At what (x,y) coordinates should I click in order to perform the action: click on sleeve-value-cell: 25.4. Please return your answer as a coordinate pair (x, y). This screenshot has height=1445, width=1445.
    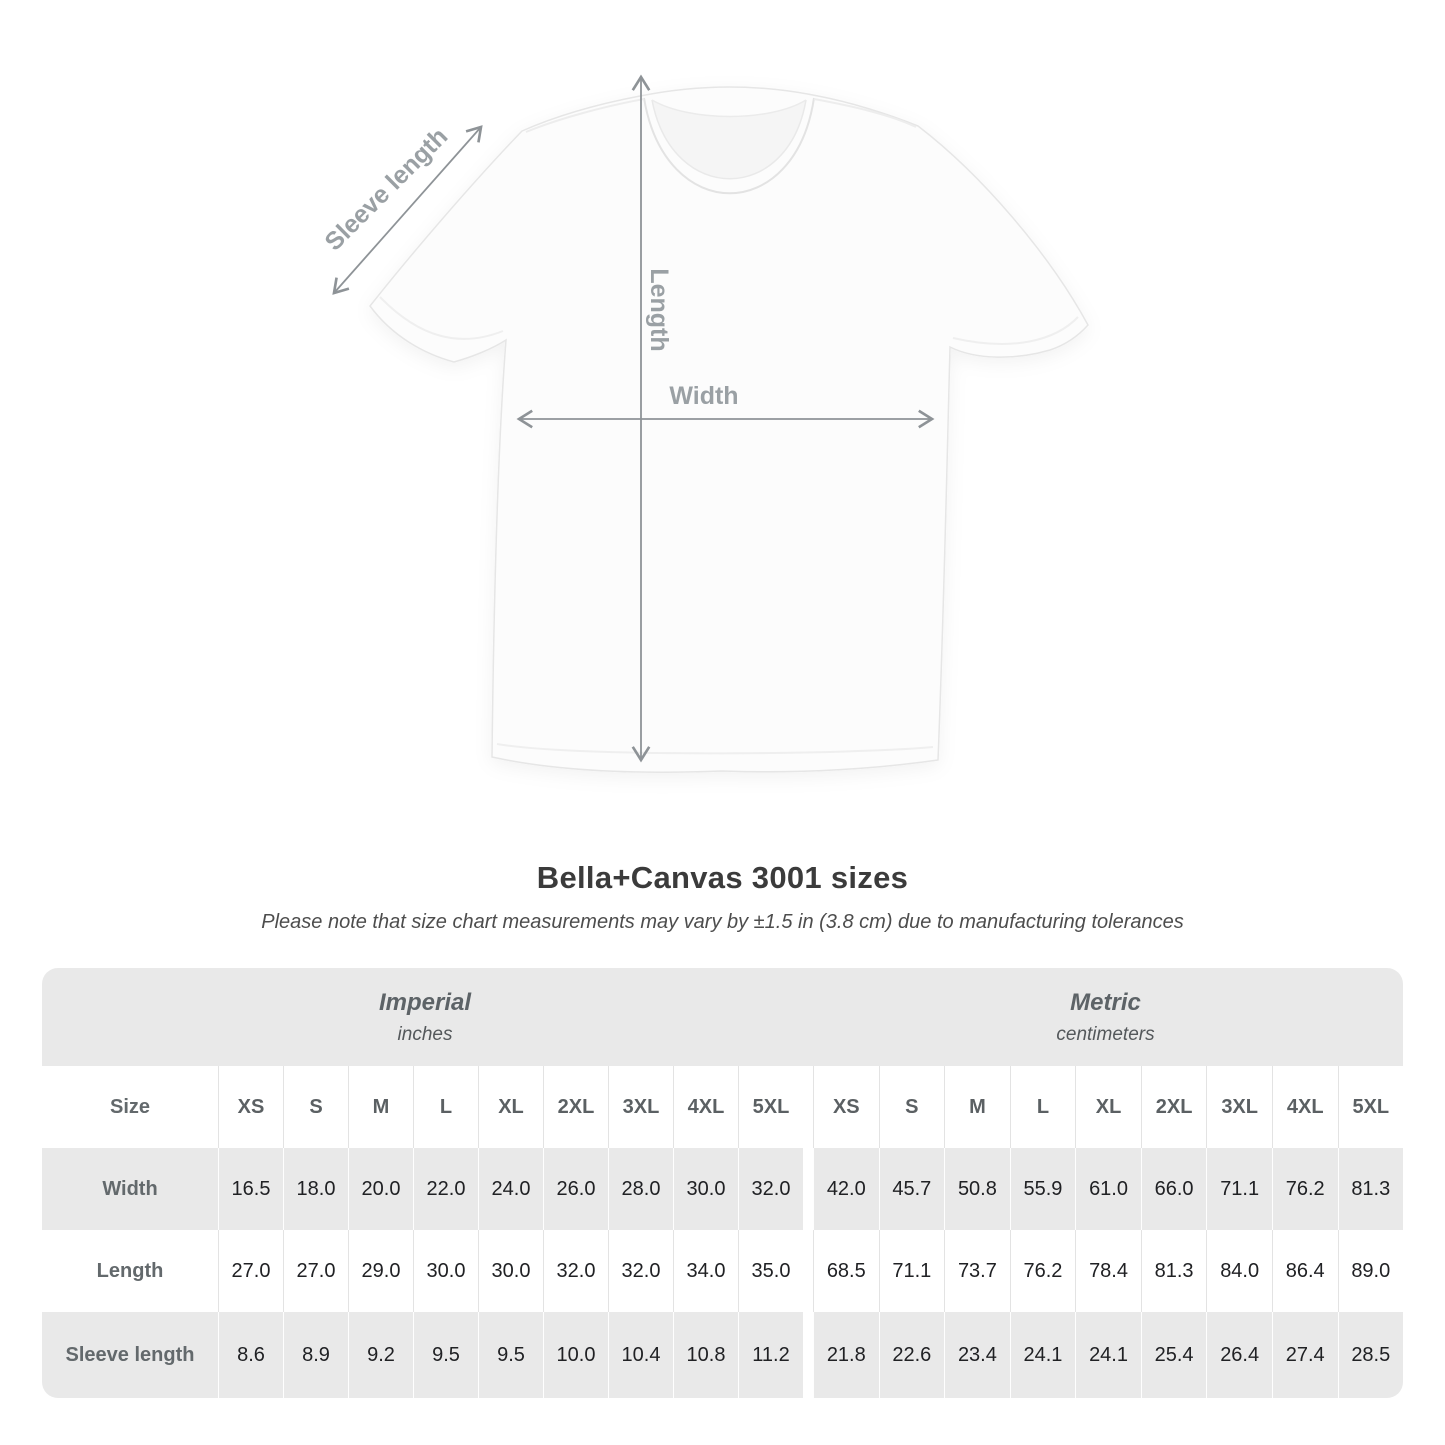
    Looking at the image, I should click on (1173, 1355).